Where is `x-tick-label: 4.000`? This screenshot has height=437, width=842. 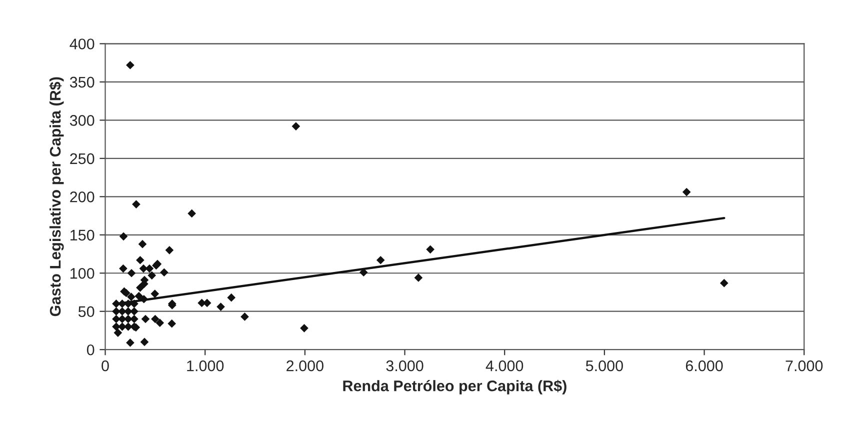 x-tick-label: 4.000 is located at coordinates (505, 366).